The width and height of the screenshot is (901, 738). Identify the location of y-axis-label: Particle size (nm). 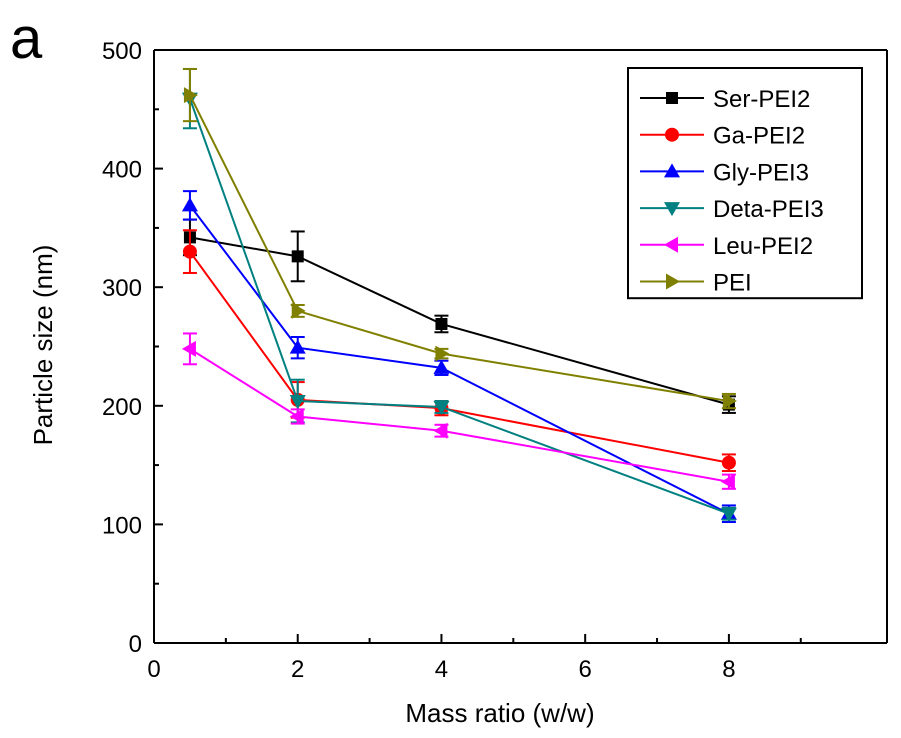
(43, 345).